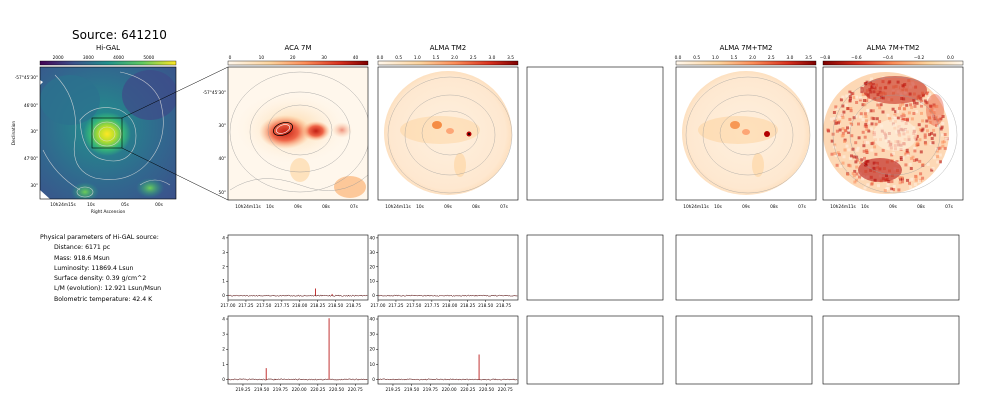 This screenshot has height=405, width=1000. I want to click on spectrum-aca-top-frame, so click(298, 267).